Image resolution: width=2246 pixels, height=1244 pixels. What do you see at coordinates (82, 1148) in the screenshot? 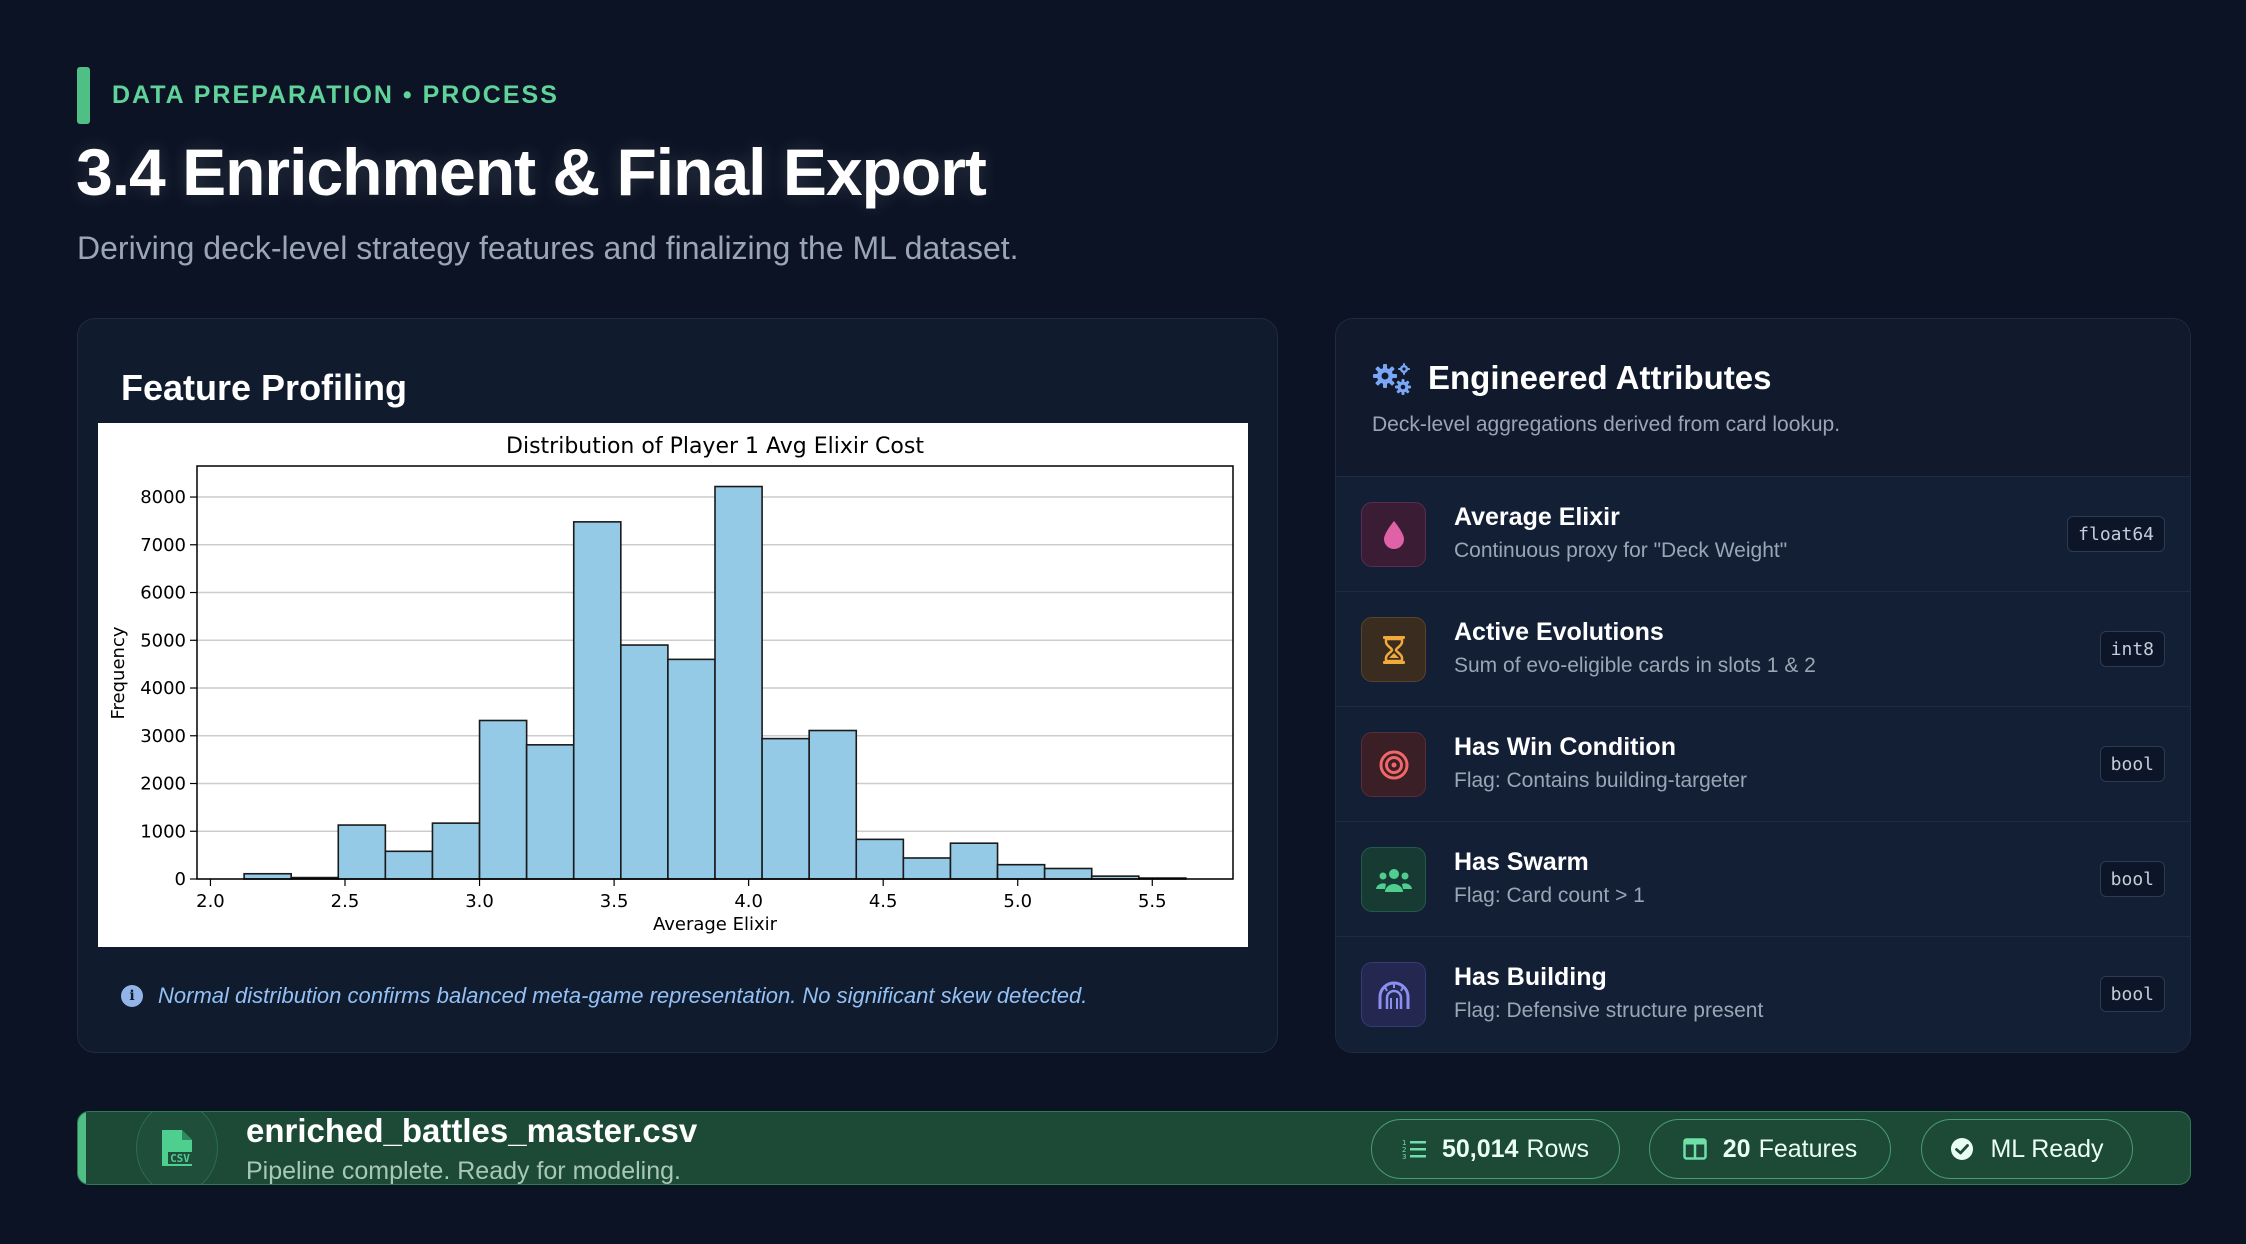
I see `export-accent-bar` at bounding box center [82, 1148].